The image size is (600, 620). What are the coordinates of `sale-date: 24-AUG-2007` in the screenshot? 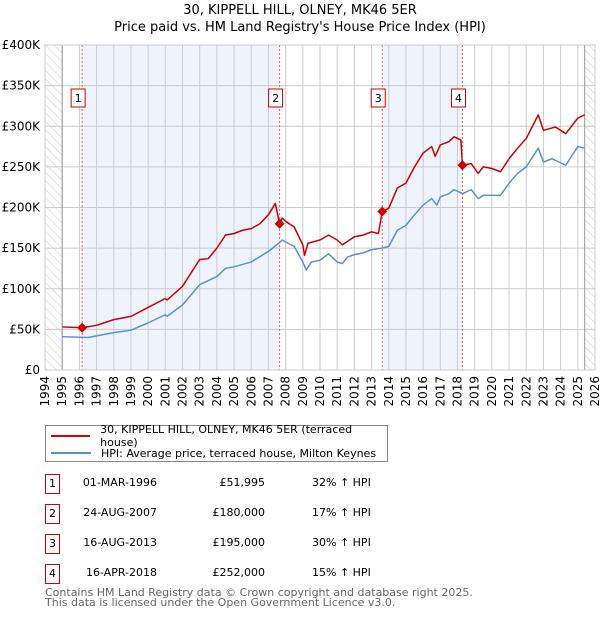 It's located at (120, 512).